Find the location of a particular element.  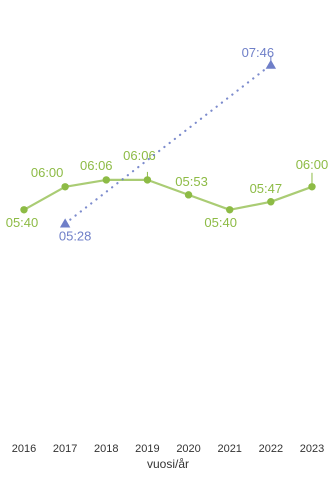

data-label: 05:53 is located at coordinates (191, 181).